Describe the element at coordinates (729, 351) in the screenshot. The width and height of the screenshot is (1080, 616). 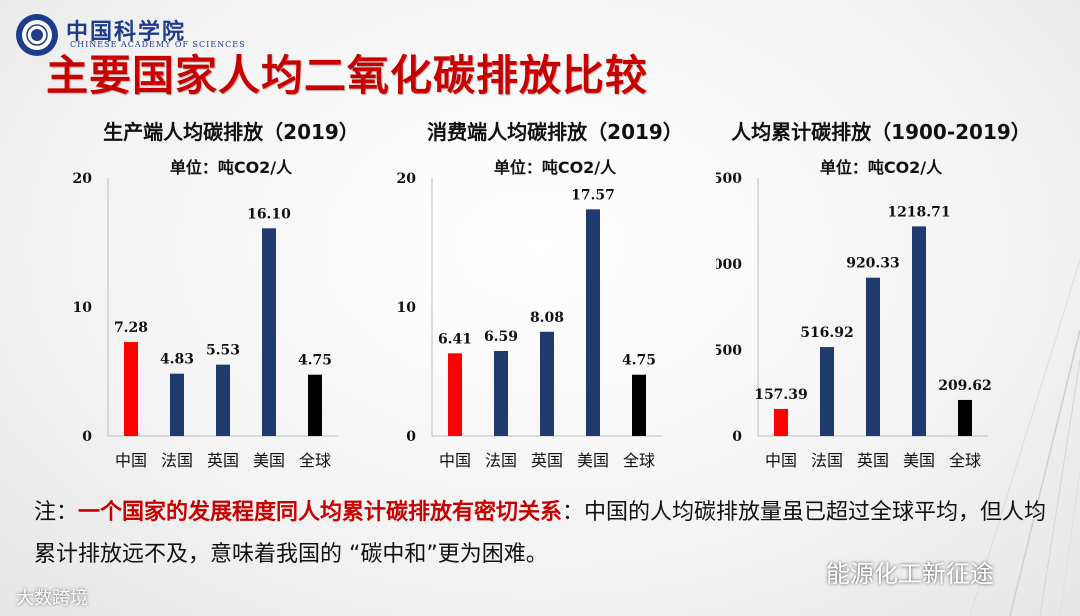
I see `y-tick-label: 500` at that location.